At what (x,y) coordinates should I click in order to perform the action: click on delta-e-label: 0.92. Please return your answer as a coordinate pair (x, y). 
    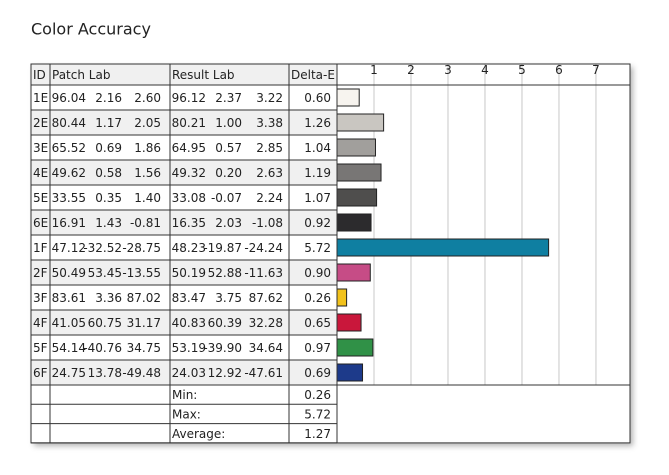
    Looking at the image, I should click on (317, 223).